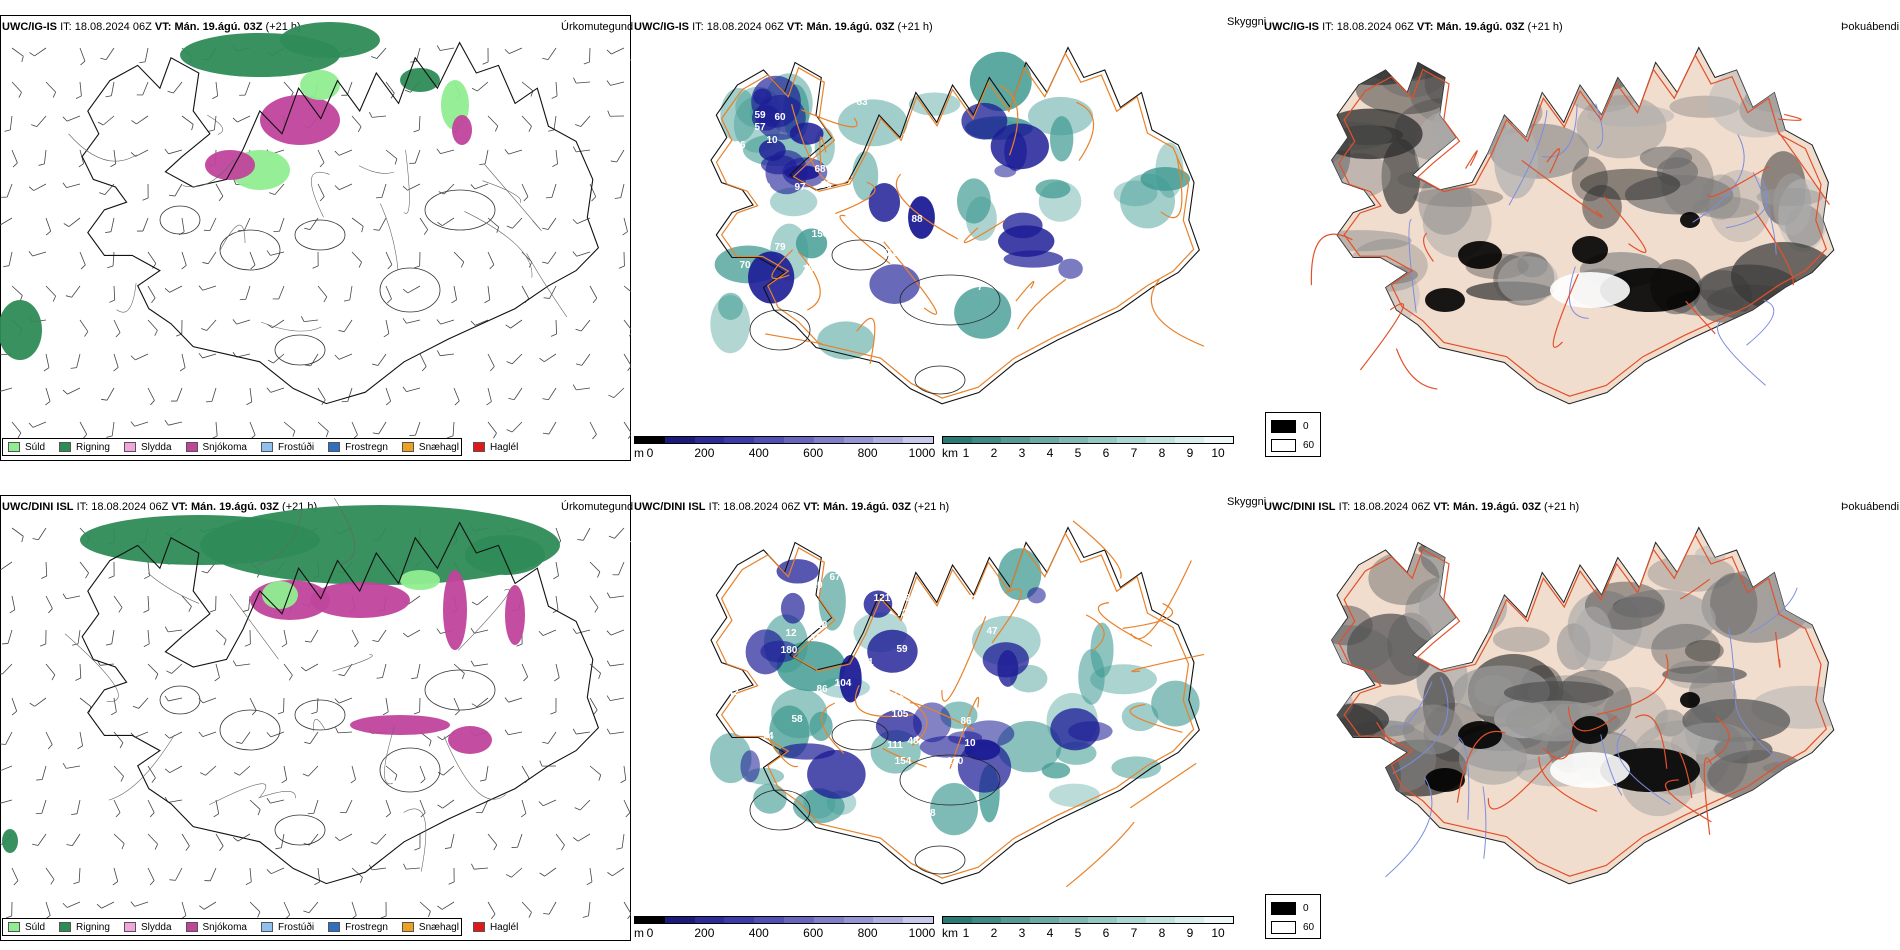  What do you see at coordinates (147, 447) in the screenshot?
I see `precip-legend-item: Slydda` at bounding box center [147, 447].